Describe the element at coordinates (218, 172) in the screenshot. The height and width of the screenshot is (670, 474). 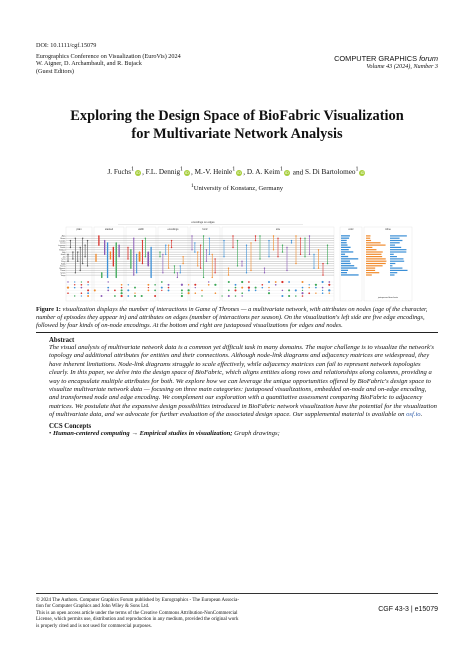
I see `author: M.-V. Heinle1 iD` at that location.